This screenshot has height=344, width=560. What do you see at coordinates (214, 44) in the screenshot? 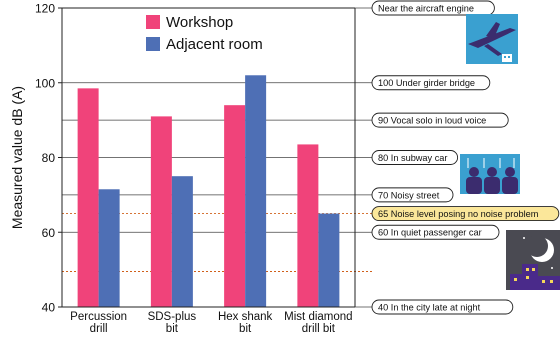
I see `legend-label: Adjacent room` at bounding box center [214, 44].